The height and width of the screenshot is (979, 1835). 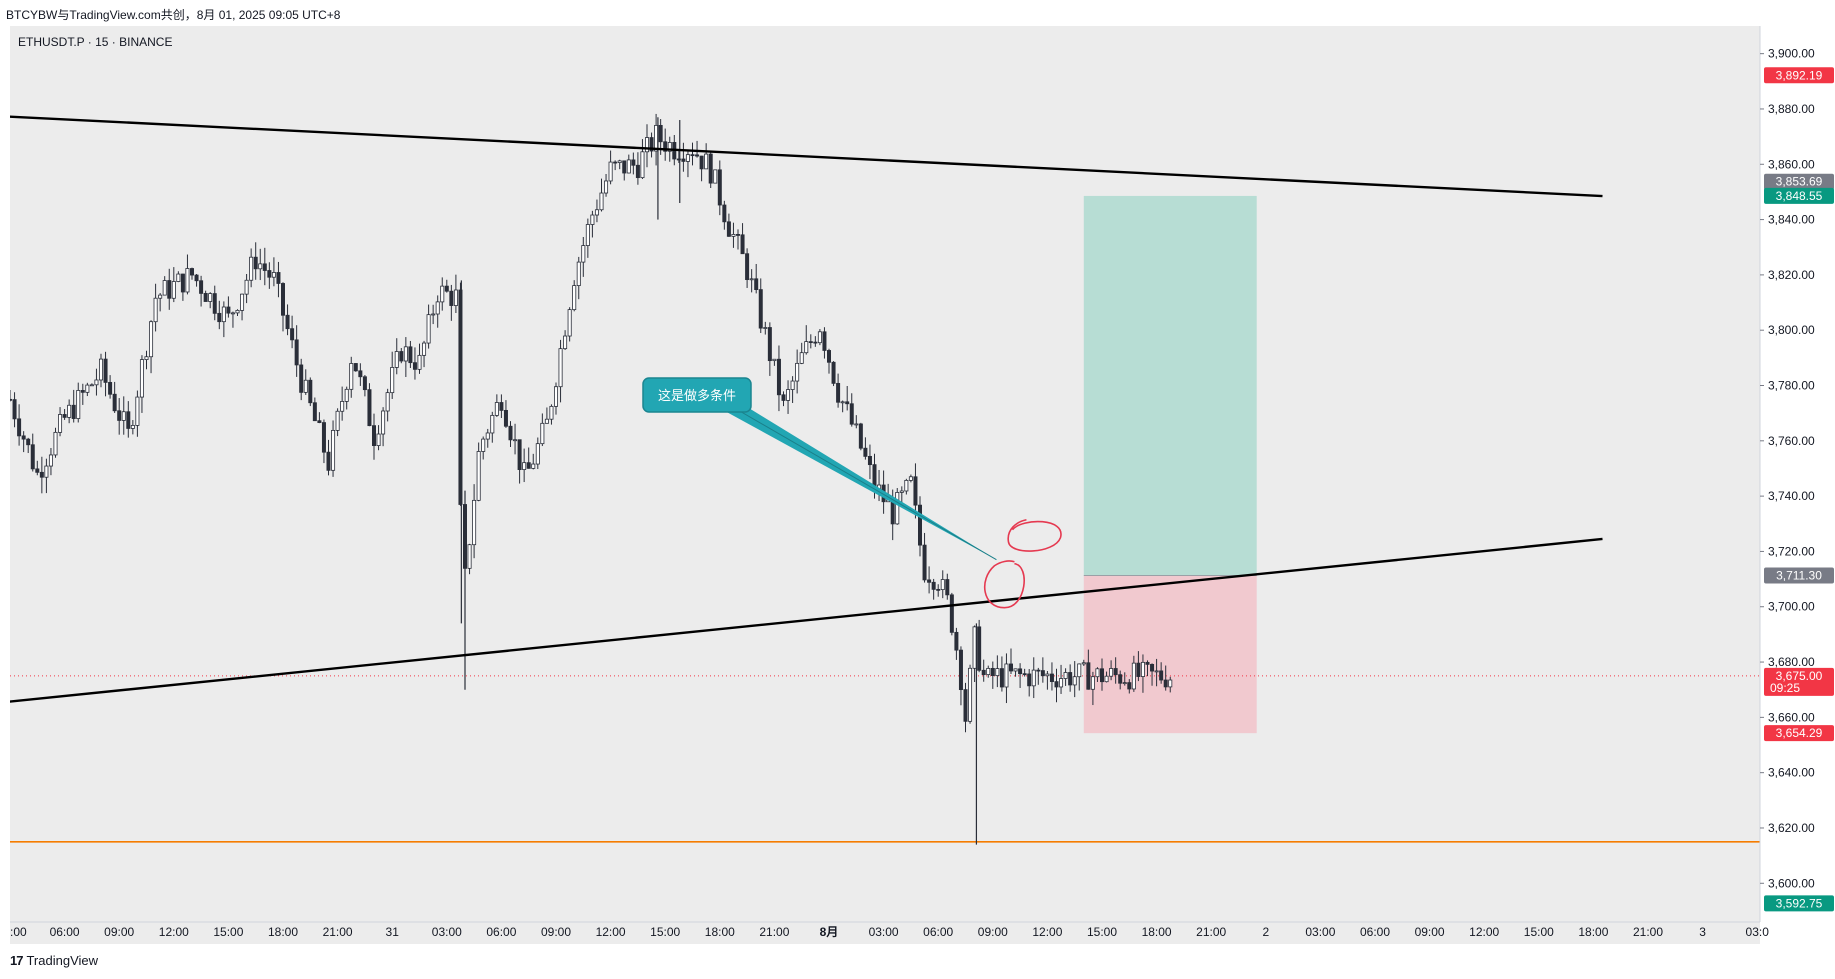 I want to click on y-tick-label: 3,600.00, so click(x=1791, y=883).